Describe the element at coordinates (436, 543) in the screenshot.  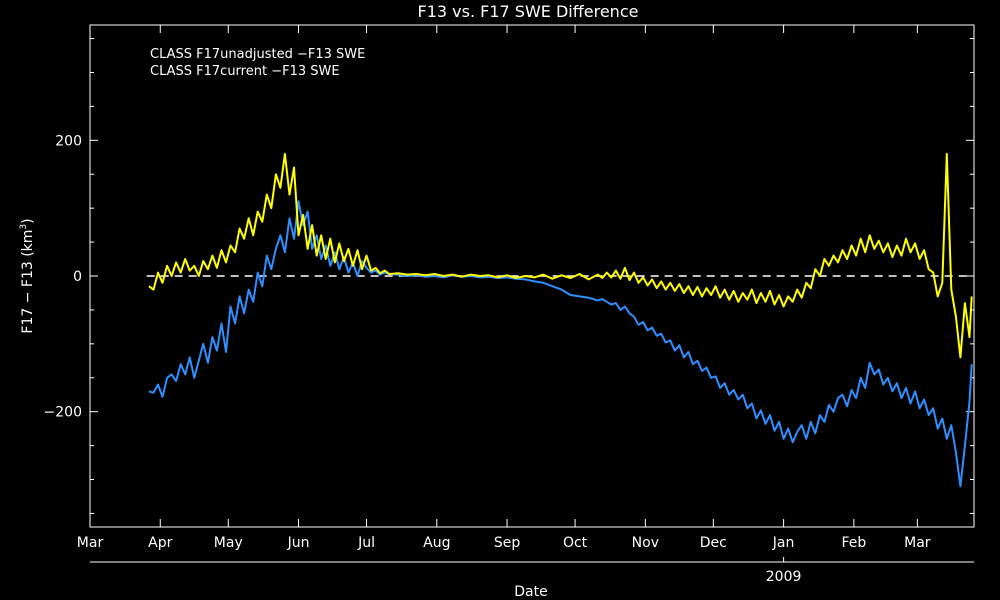
I see `x-tick-label: Aug` at that location.